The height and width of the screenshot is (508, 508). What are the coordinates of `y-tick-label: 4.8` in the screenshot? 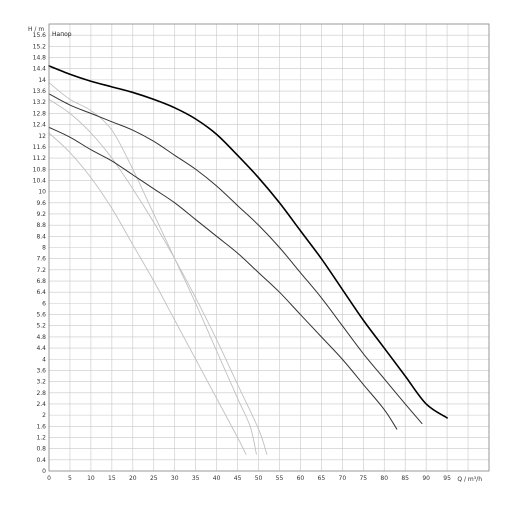 It's located at (41, 337).